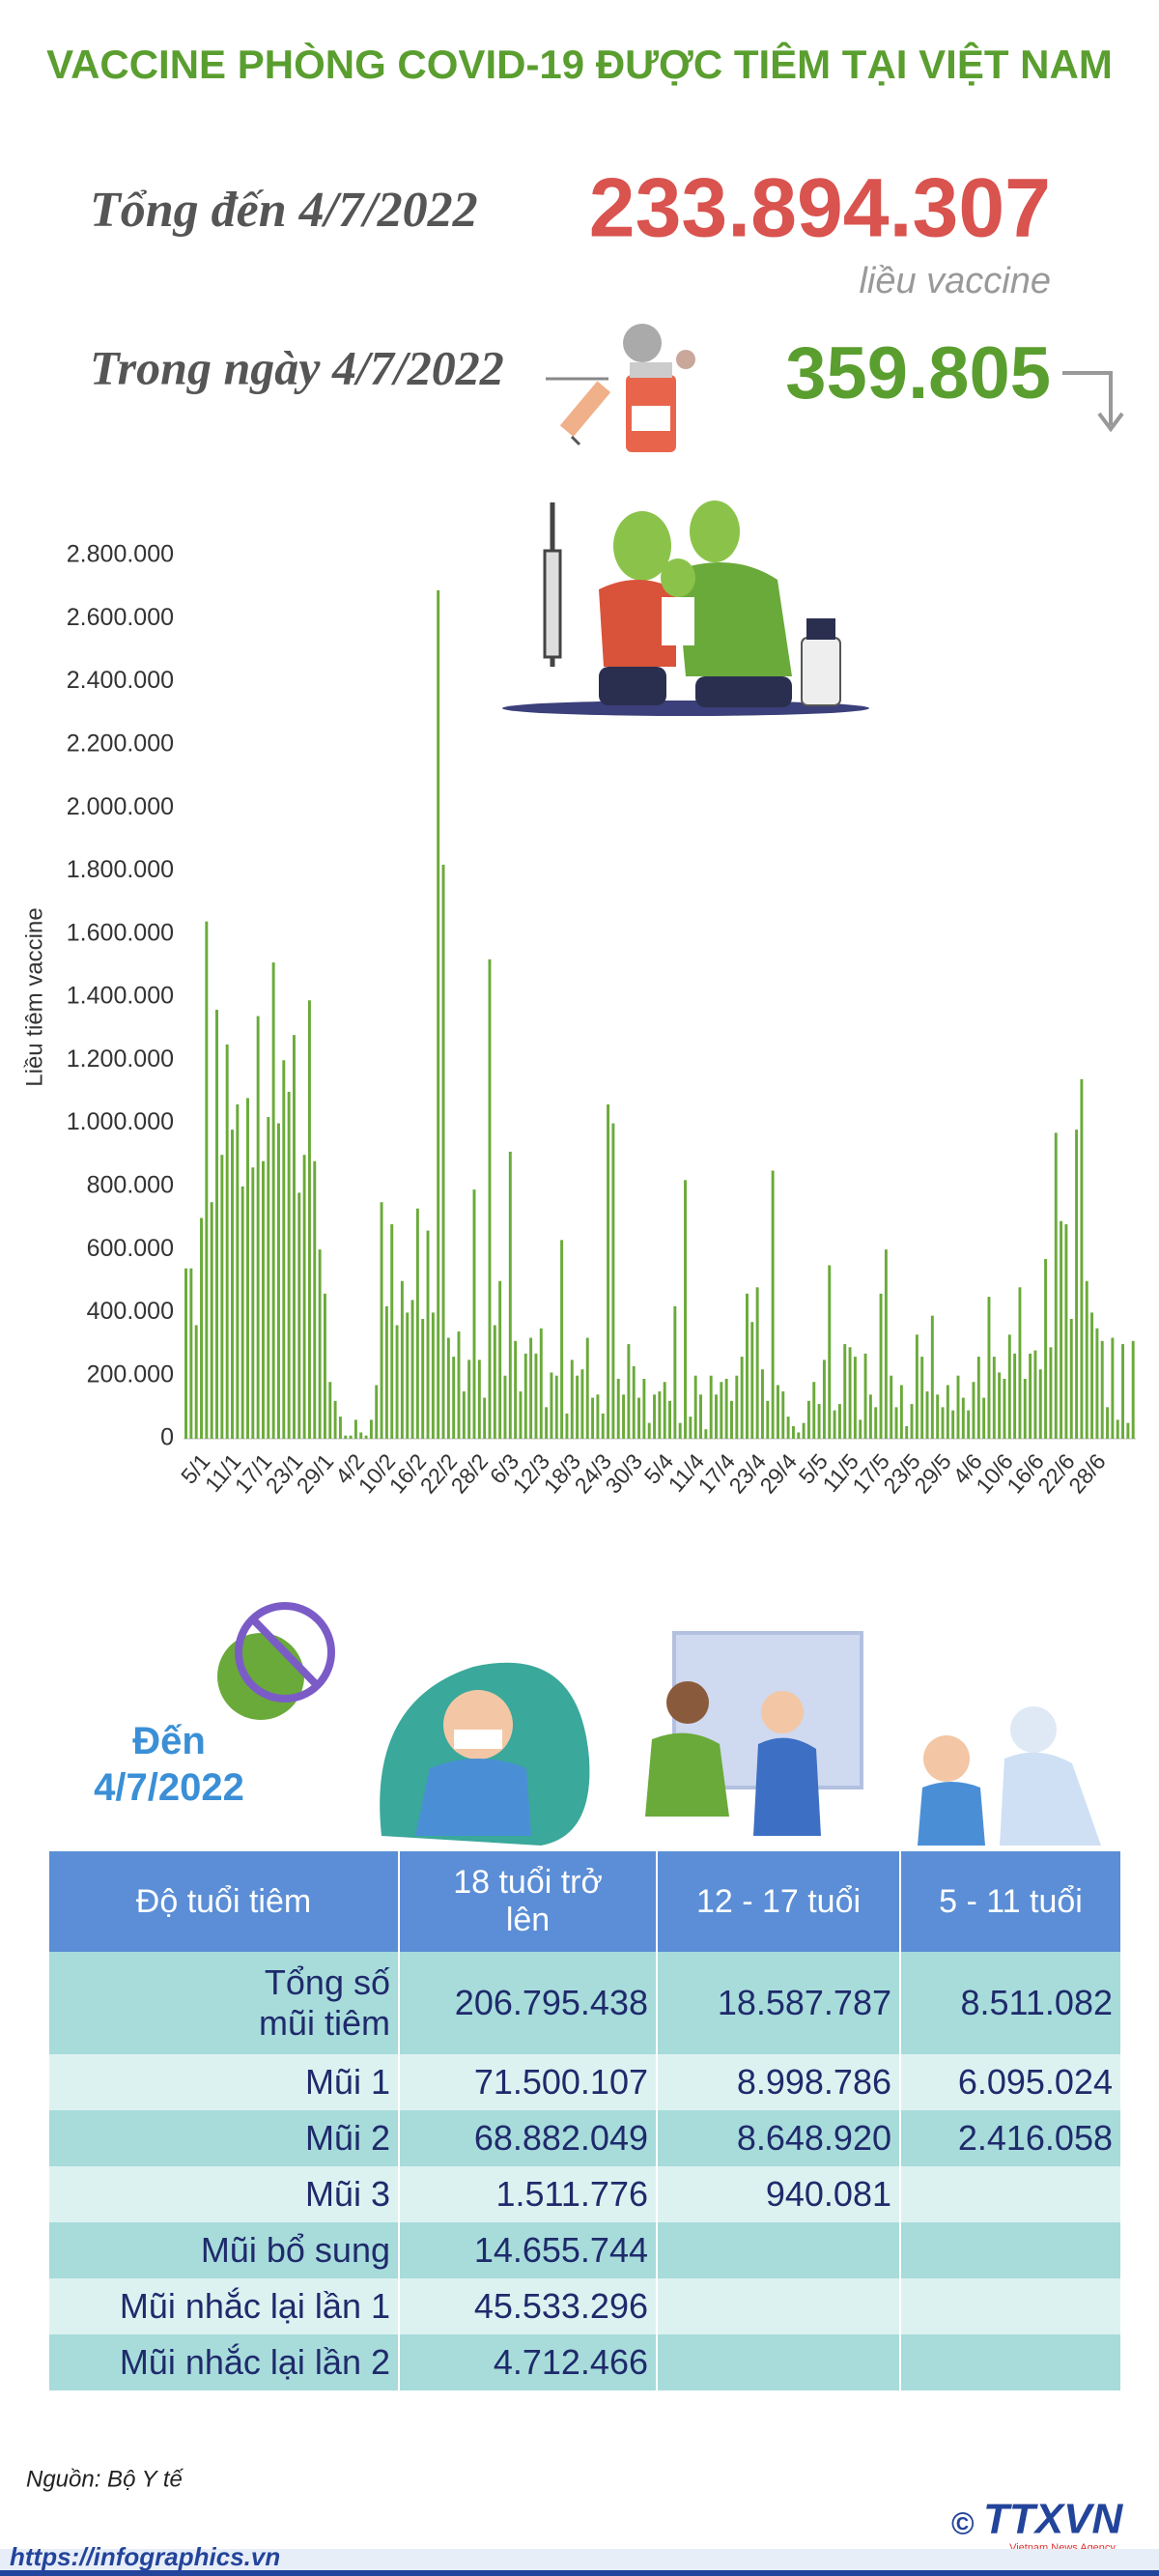  I want to click on y-tick-label: 1.000.000, so click(120, 1122).